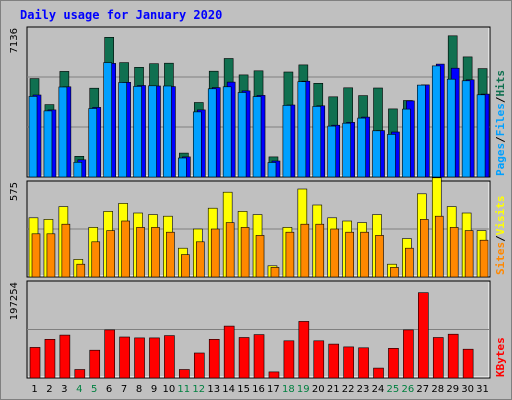 This screenshot has height=400, width=512. I want to click on y-max-label: 7136, so click(14, 40).